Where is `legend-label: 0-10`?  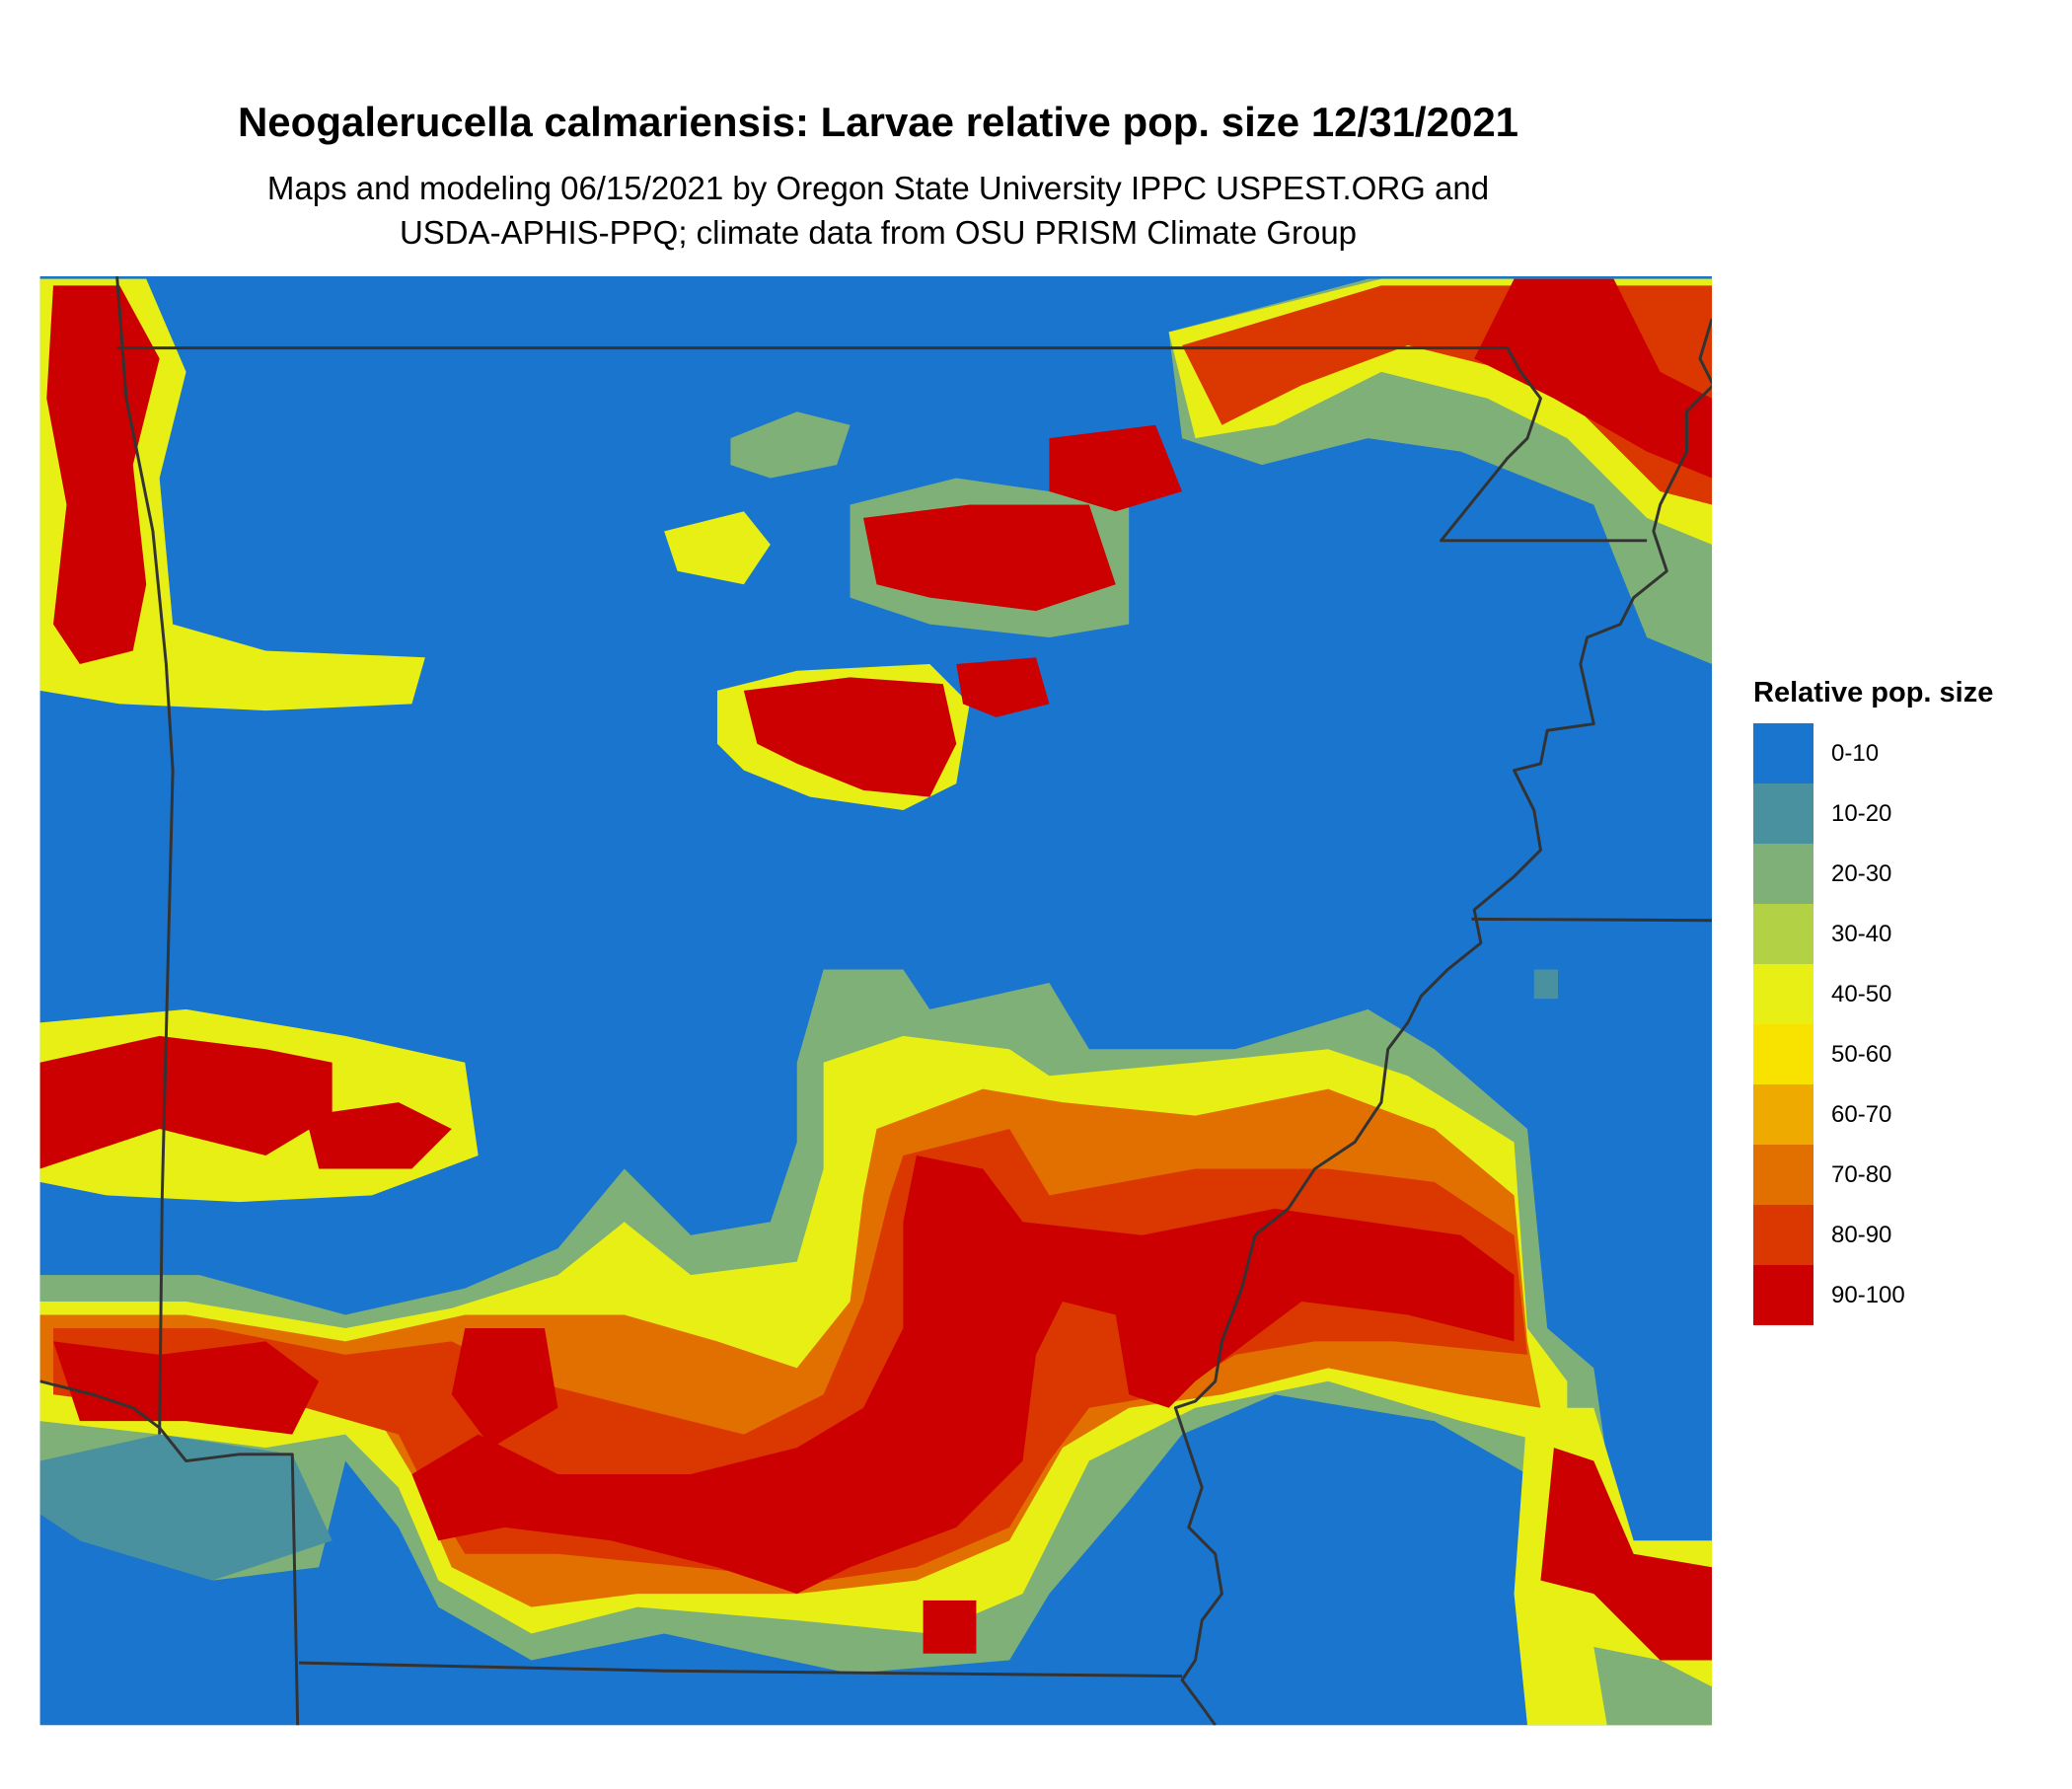
legend-label: 0-10 is located at coordinates (1855, 753).